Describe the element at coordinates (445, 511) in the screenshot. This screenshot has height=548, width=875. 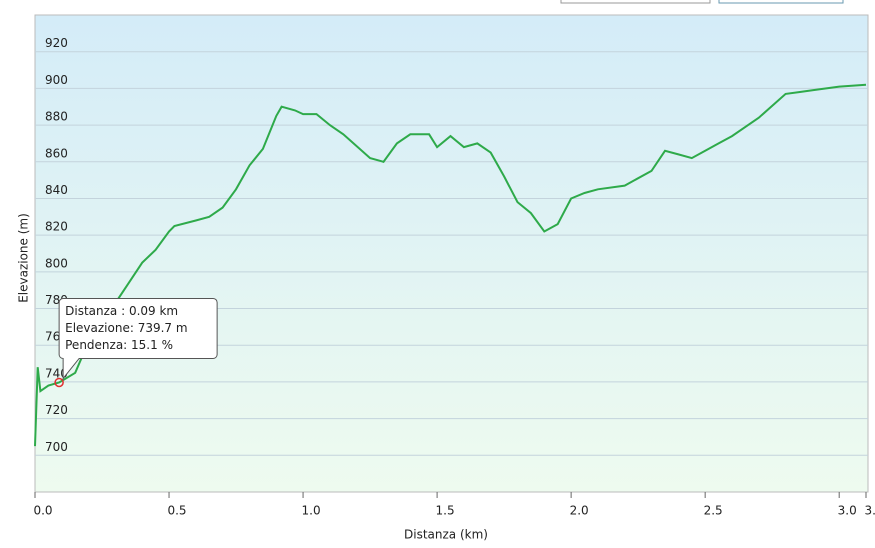
I see `x-tick-label: 1.5` at that location.